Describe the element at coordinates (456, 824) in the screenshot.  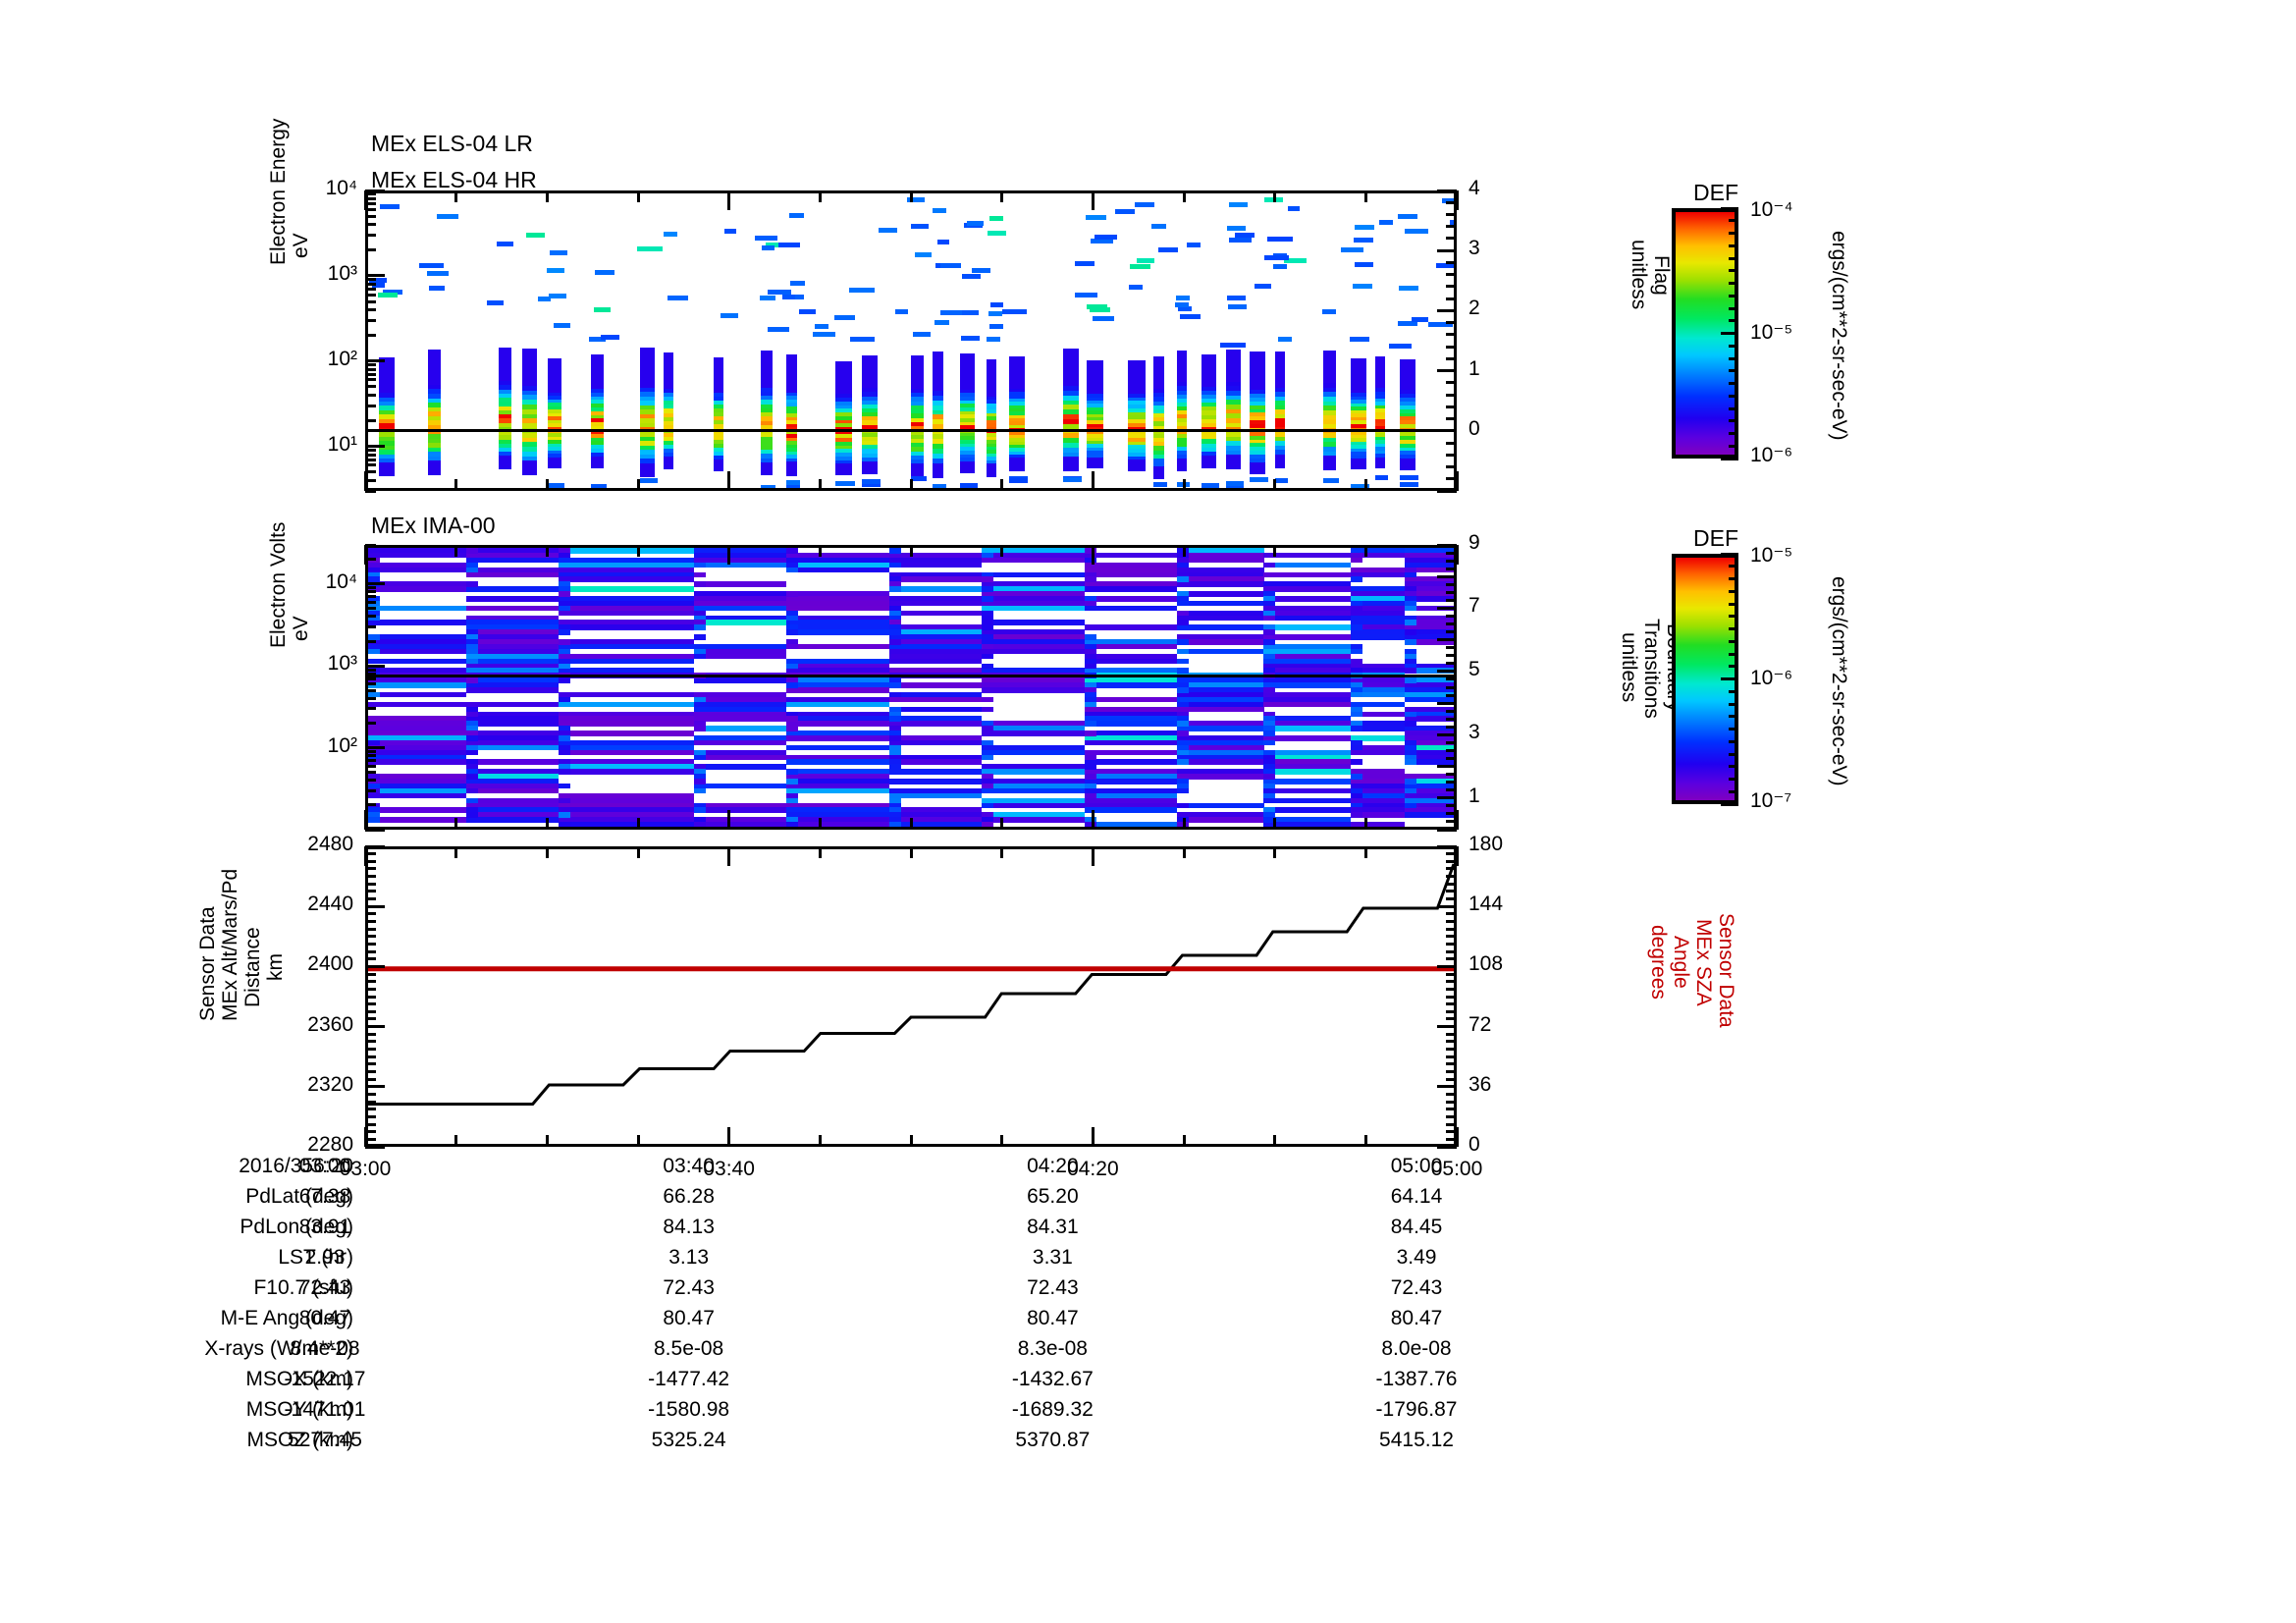
I see `xaxis-tick-bottom` at that location.